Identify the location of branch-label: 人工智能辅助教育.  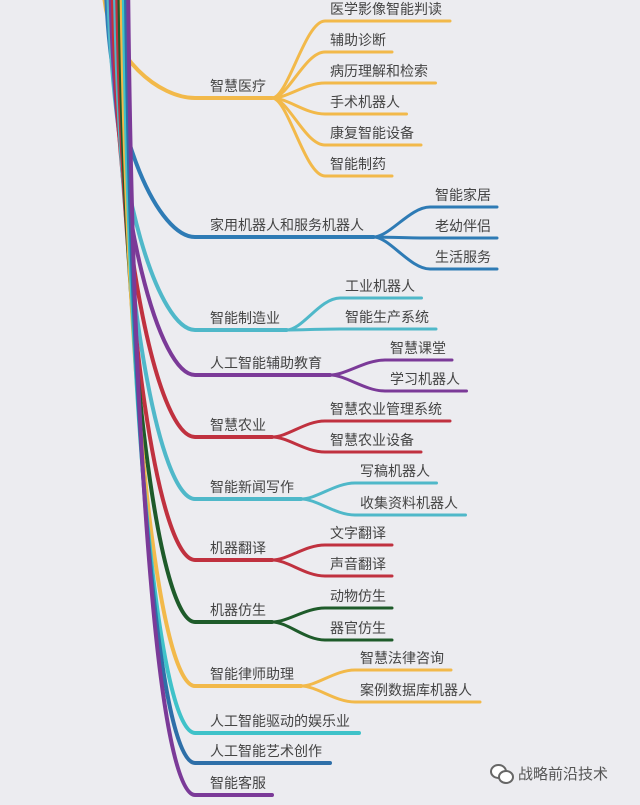
(266, 364).